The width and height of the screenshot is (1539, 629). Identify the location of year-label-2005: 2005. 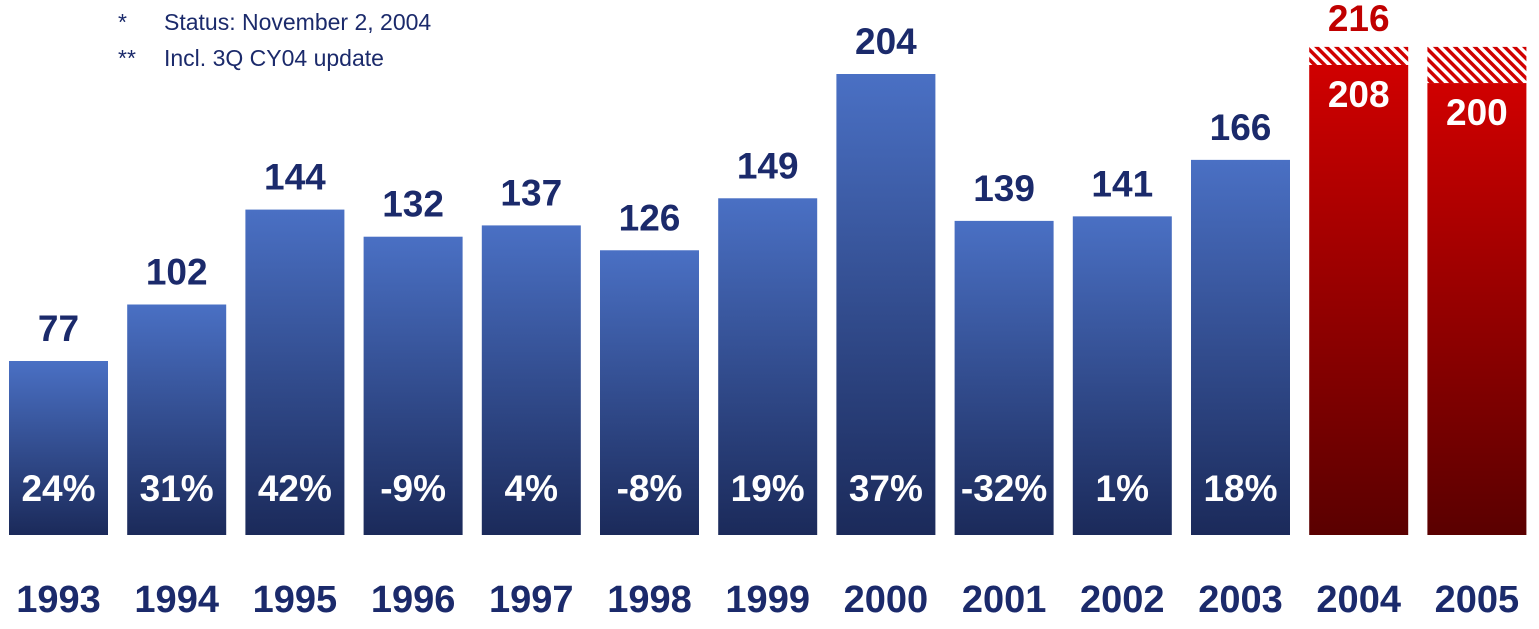
(1477, 600).